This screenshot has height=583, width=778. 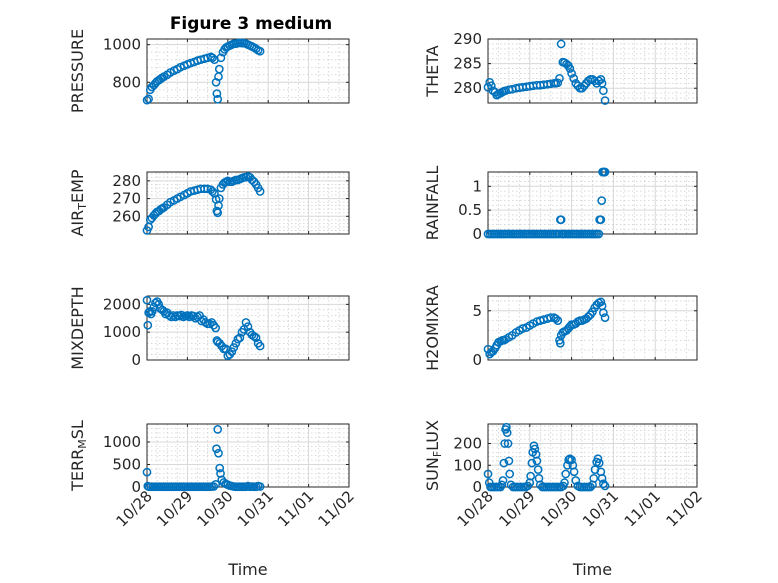 What do you see at coordinates (247, 569) in the screenshot?
I see `x-axis-label: Time` at bounding box center [247, 569].